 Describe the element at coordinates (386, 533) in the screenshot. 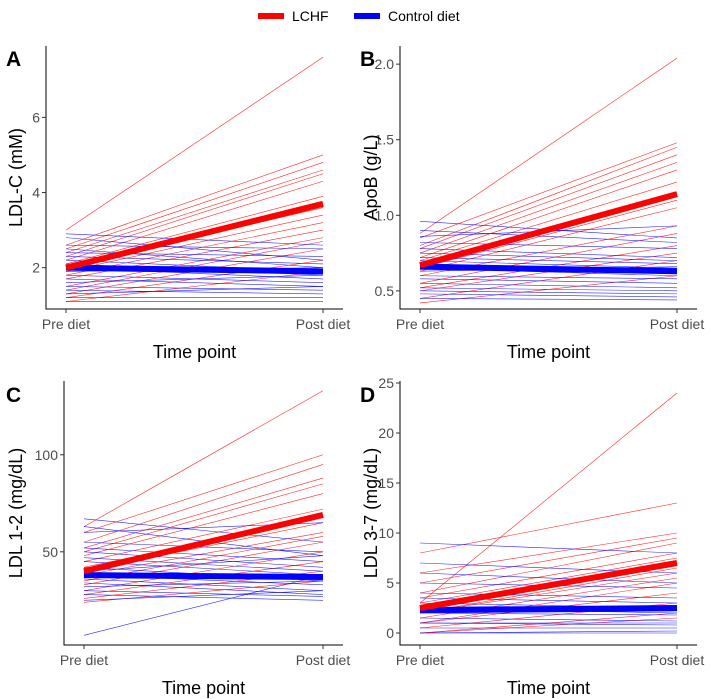

I see `panel-d-y-tick-label-3: 10` at that location.